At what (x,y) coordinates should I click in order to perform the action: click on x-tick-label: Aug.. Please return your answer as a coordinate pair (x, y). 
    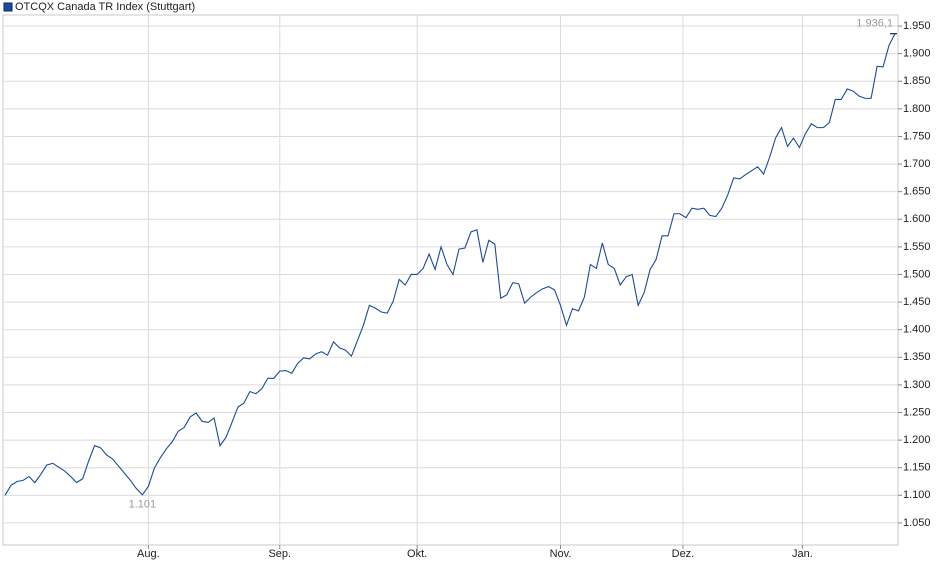
    Looking at the image, I should click on (148, 554).